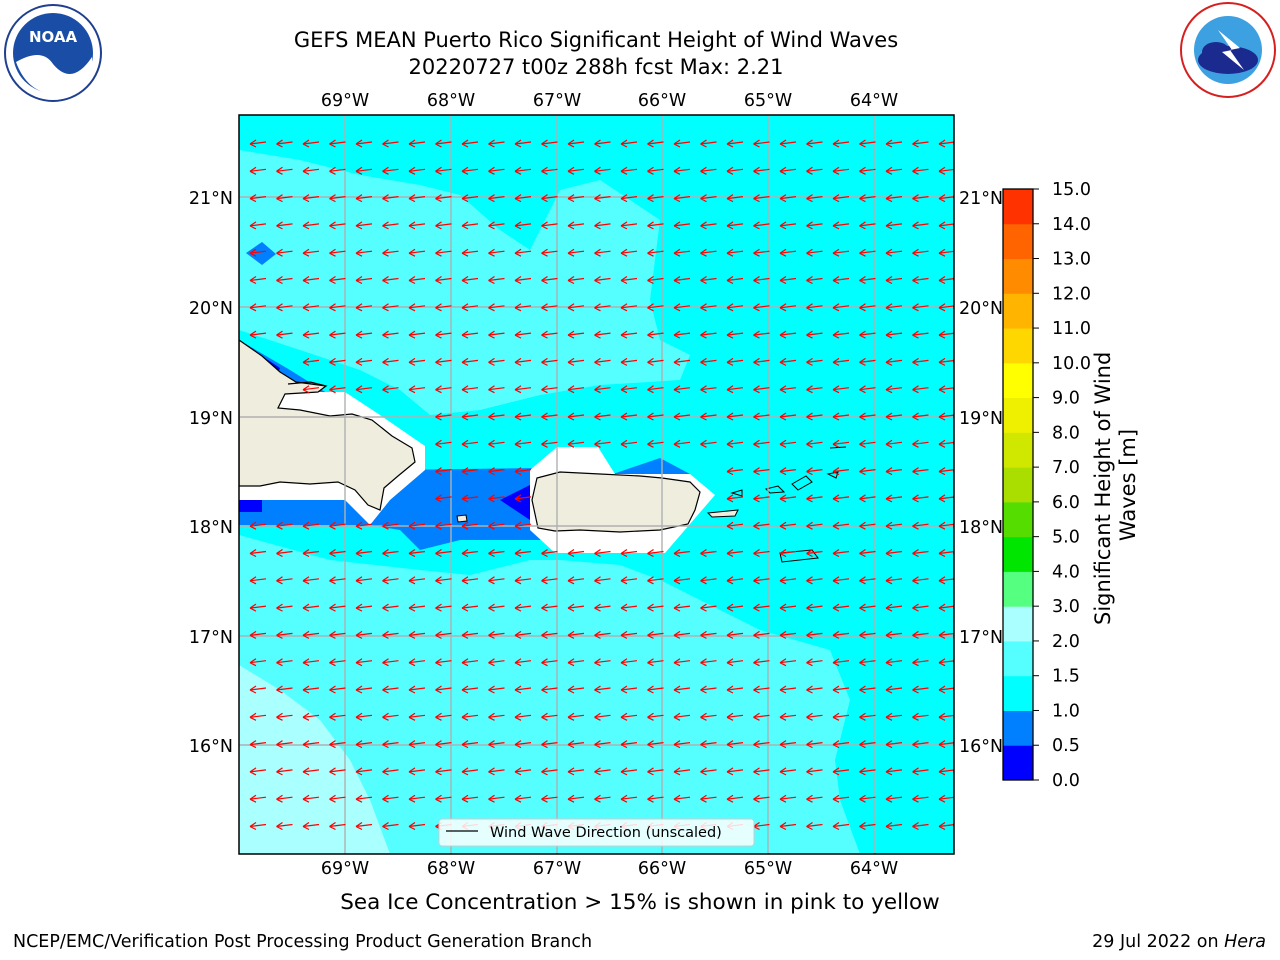 The image size is (1280, 960). I want to click on footer-host: Hera, so click(1245, 942).